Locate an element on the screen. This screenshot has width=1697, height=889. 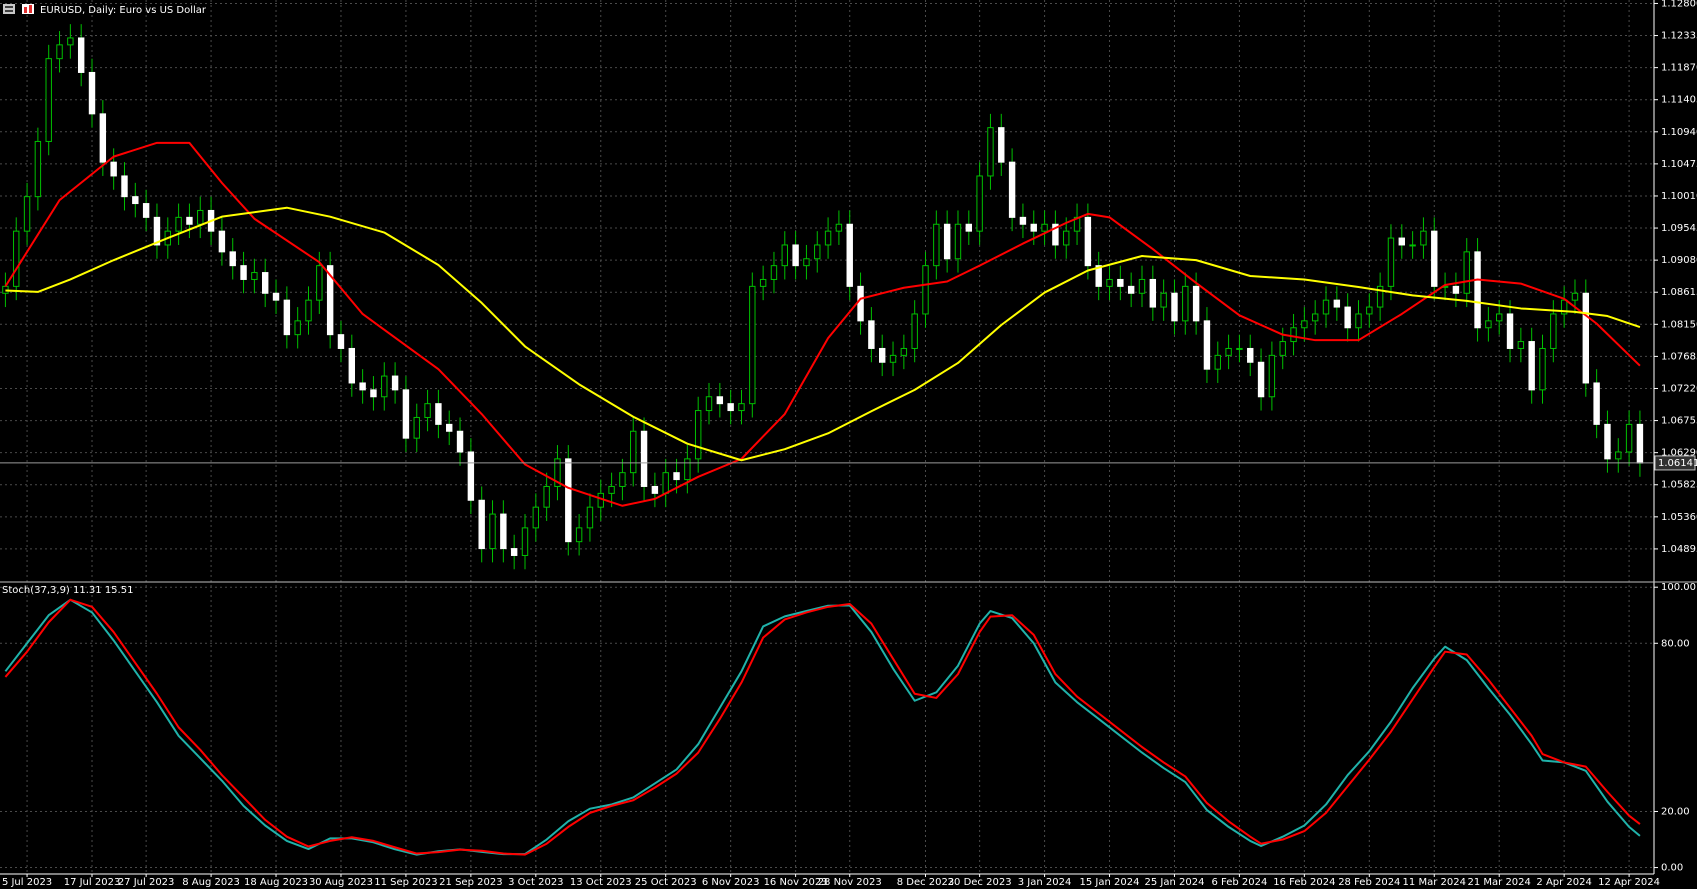
y-tick-label: 1.07220 is located at coordinates (1679, 388).